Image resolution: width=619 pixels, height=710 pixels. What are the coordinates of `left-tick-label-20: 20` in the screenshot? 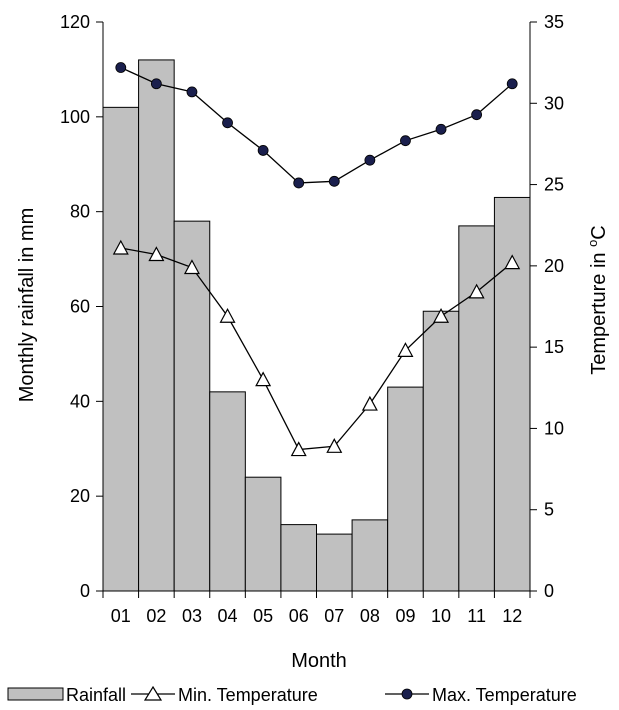 It's located at (80, 496).